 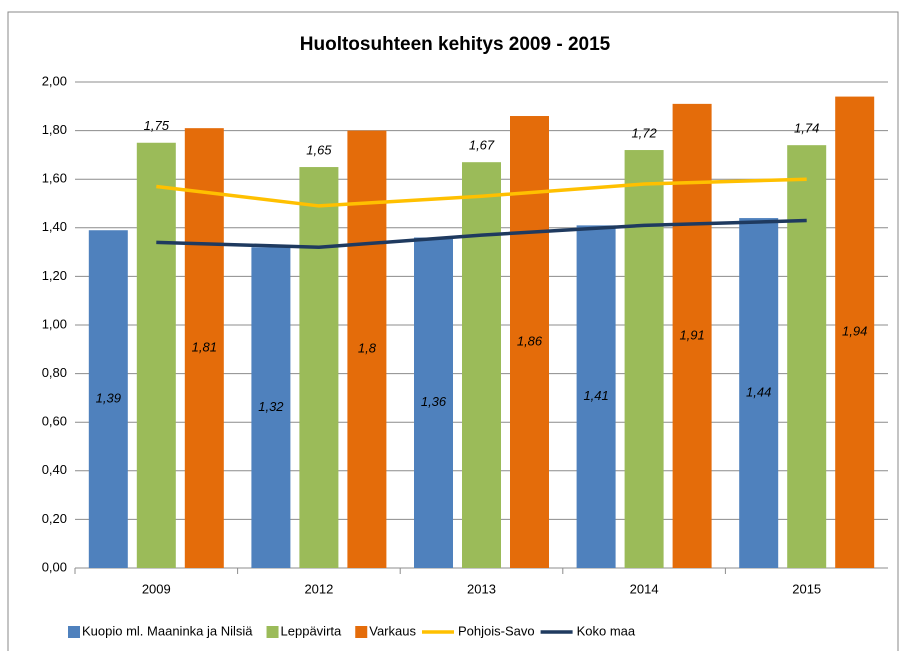 I want to click on legend-label: Varkaus, so click(x=392, y=630).